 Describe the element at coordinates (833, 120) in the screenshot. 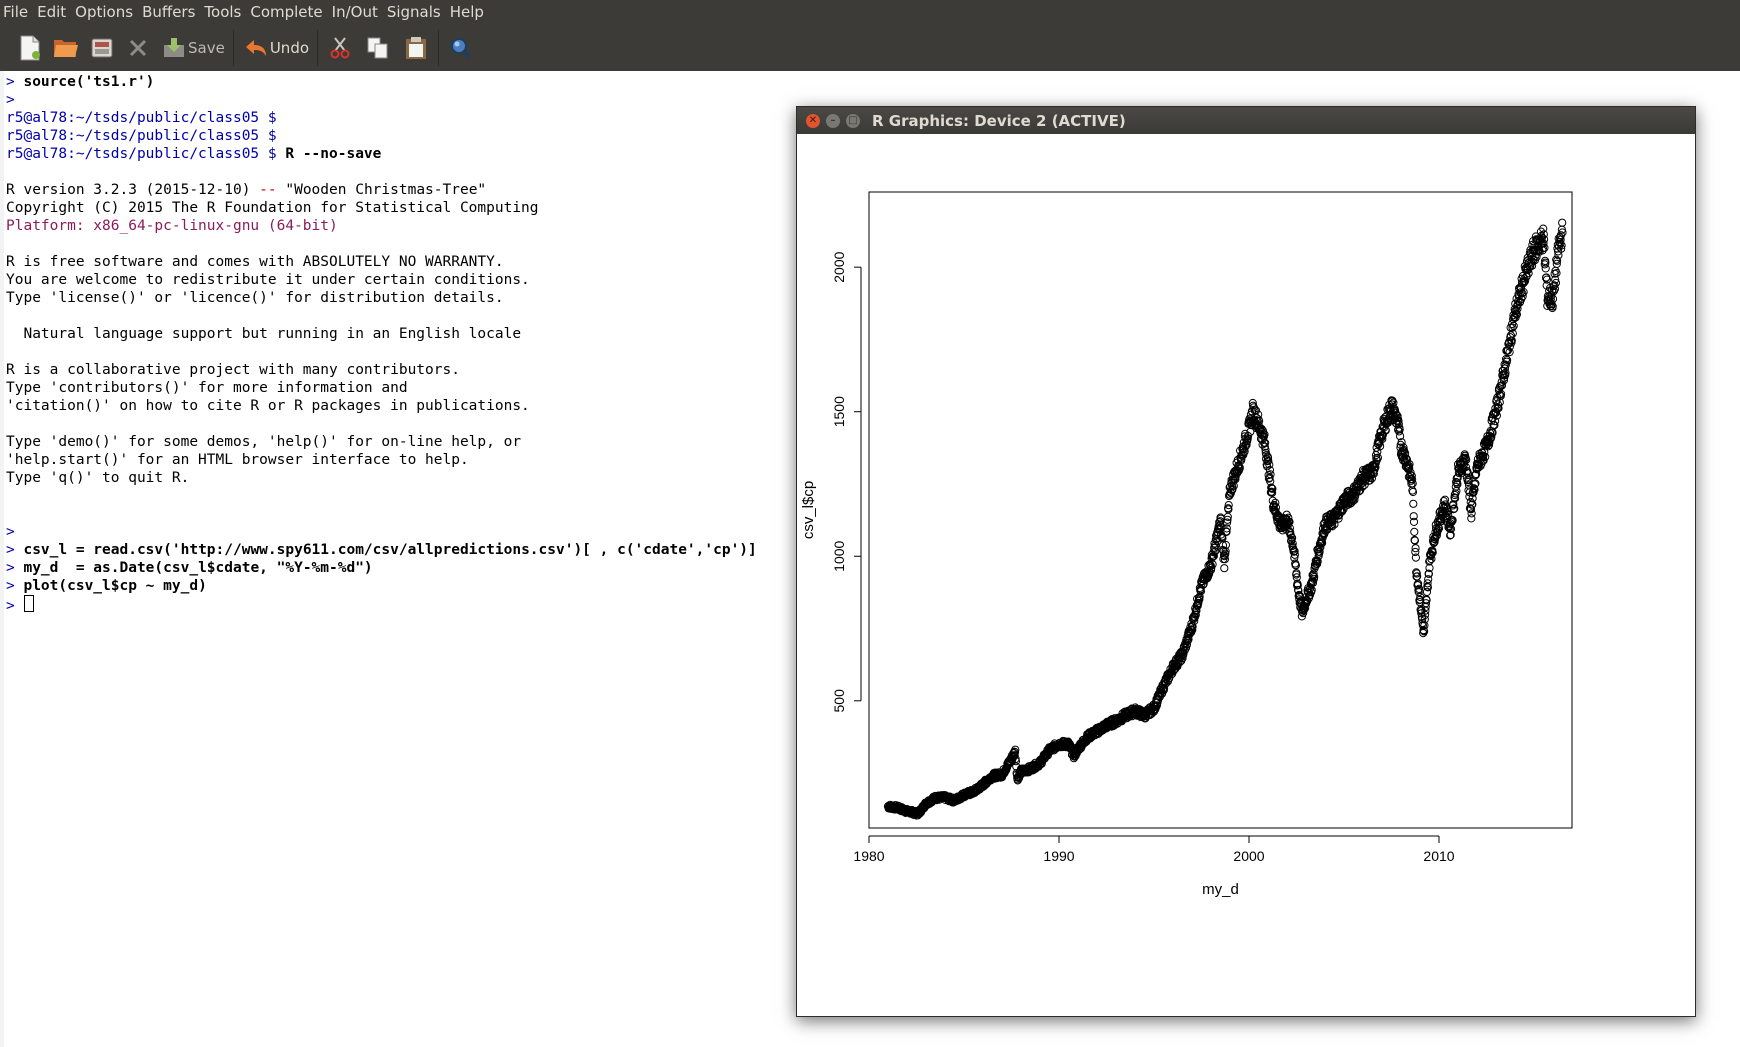

I see `window-minimize-button: –` at that location.